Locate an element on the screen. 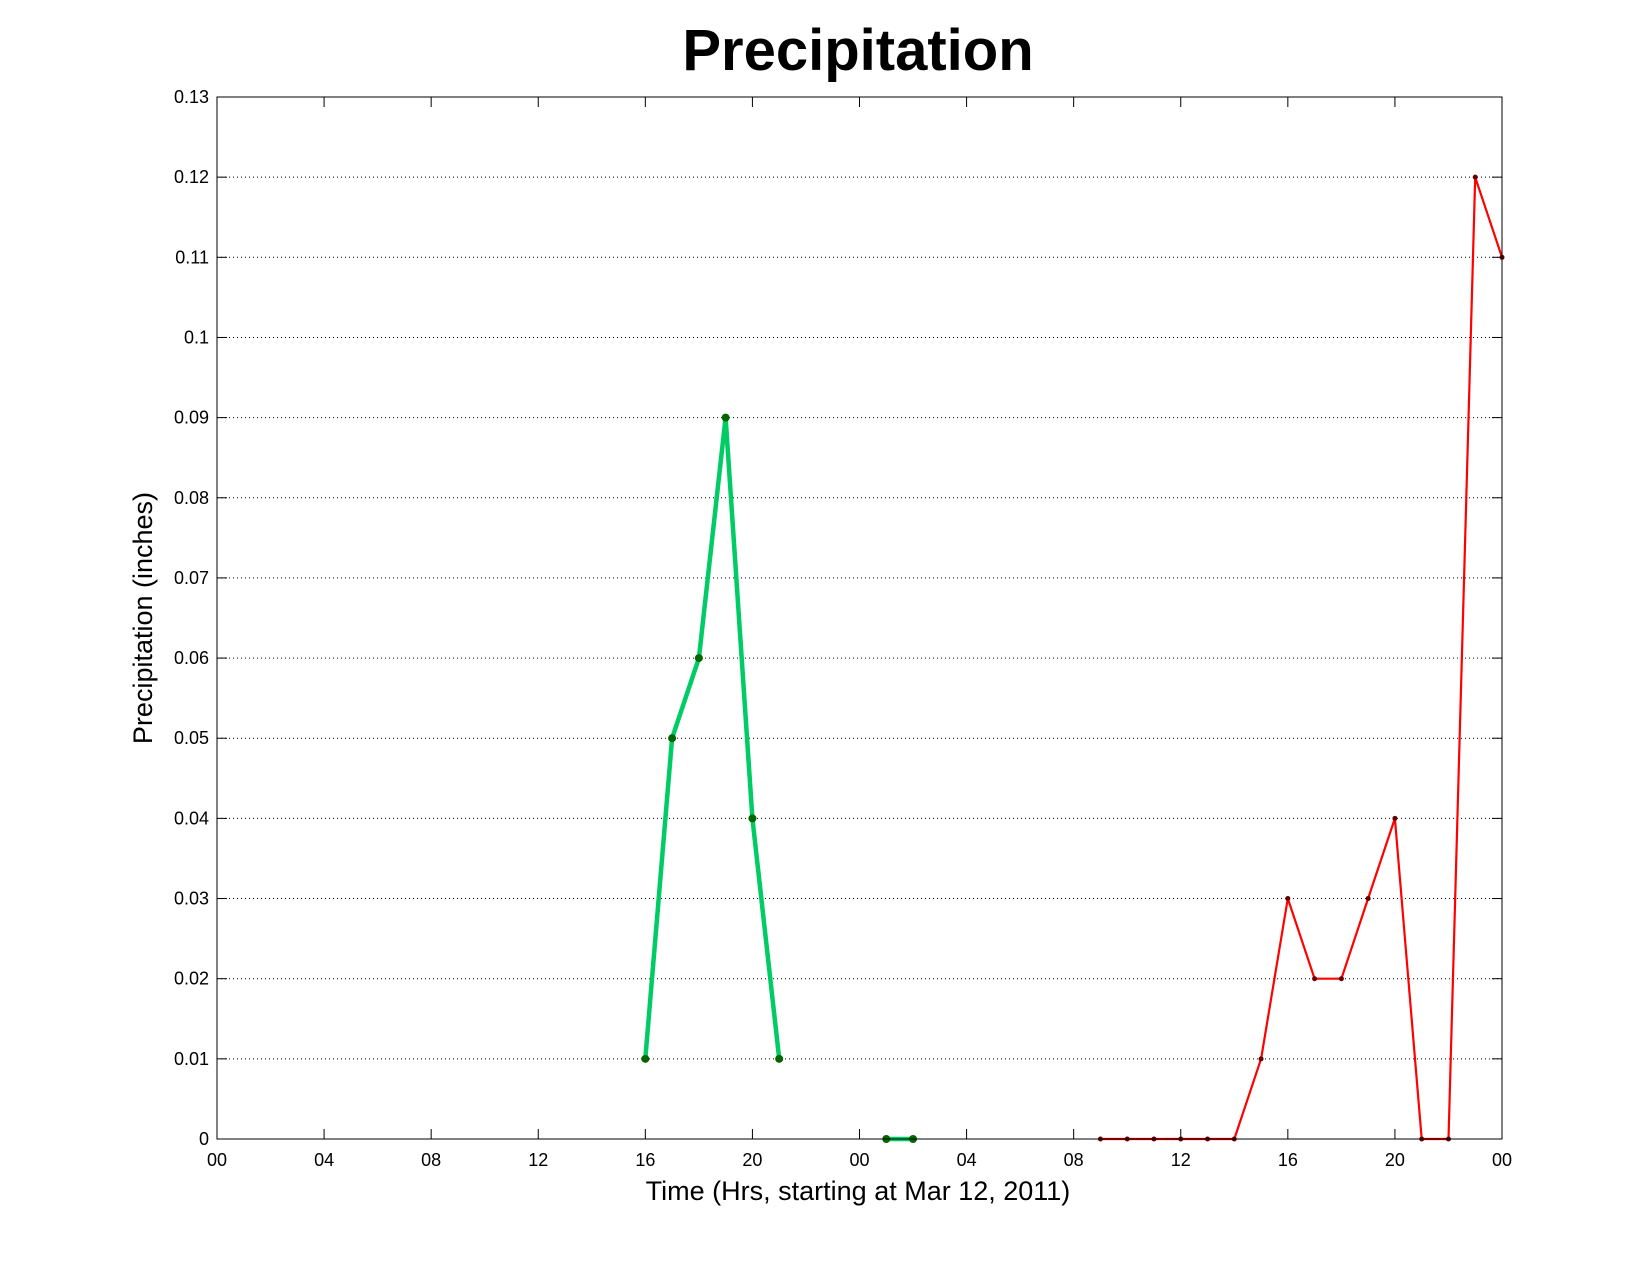  y-tick-label: 0.02 is located at coordinates (191, 979).